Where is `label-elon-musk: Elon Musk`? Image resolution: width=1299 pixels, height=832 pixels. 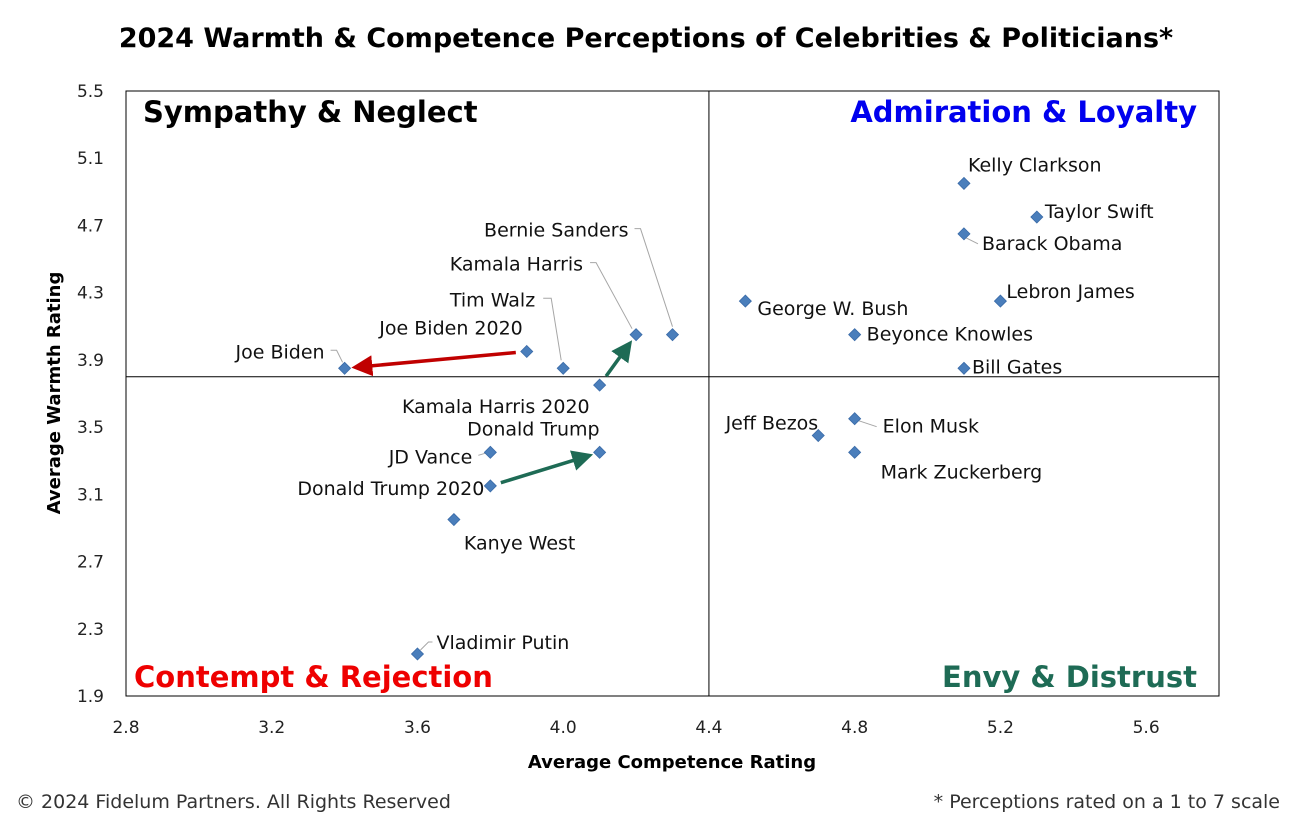
label-elon-musk: Elon Musk is located at coordinates (931, 427).